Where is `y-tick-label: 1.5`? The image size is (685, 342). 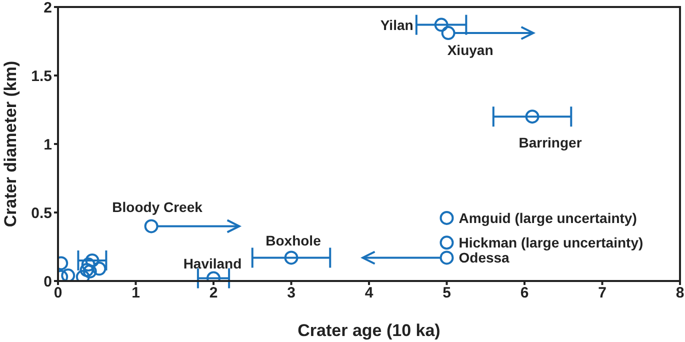
y-tick-label: 1.5 is located at coordinates (41, 76).